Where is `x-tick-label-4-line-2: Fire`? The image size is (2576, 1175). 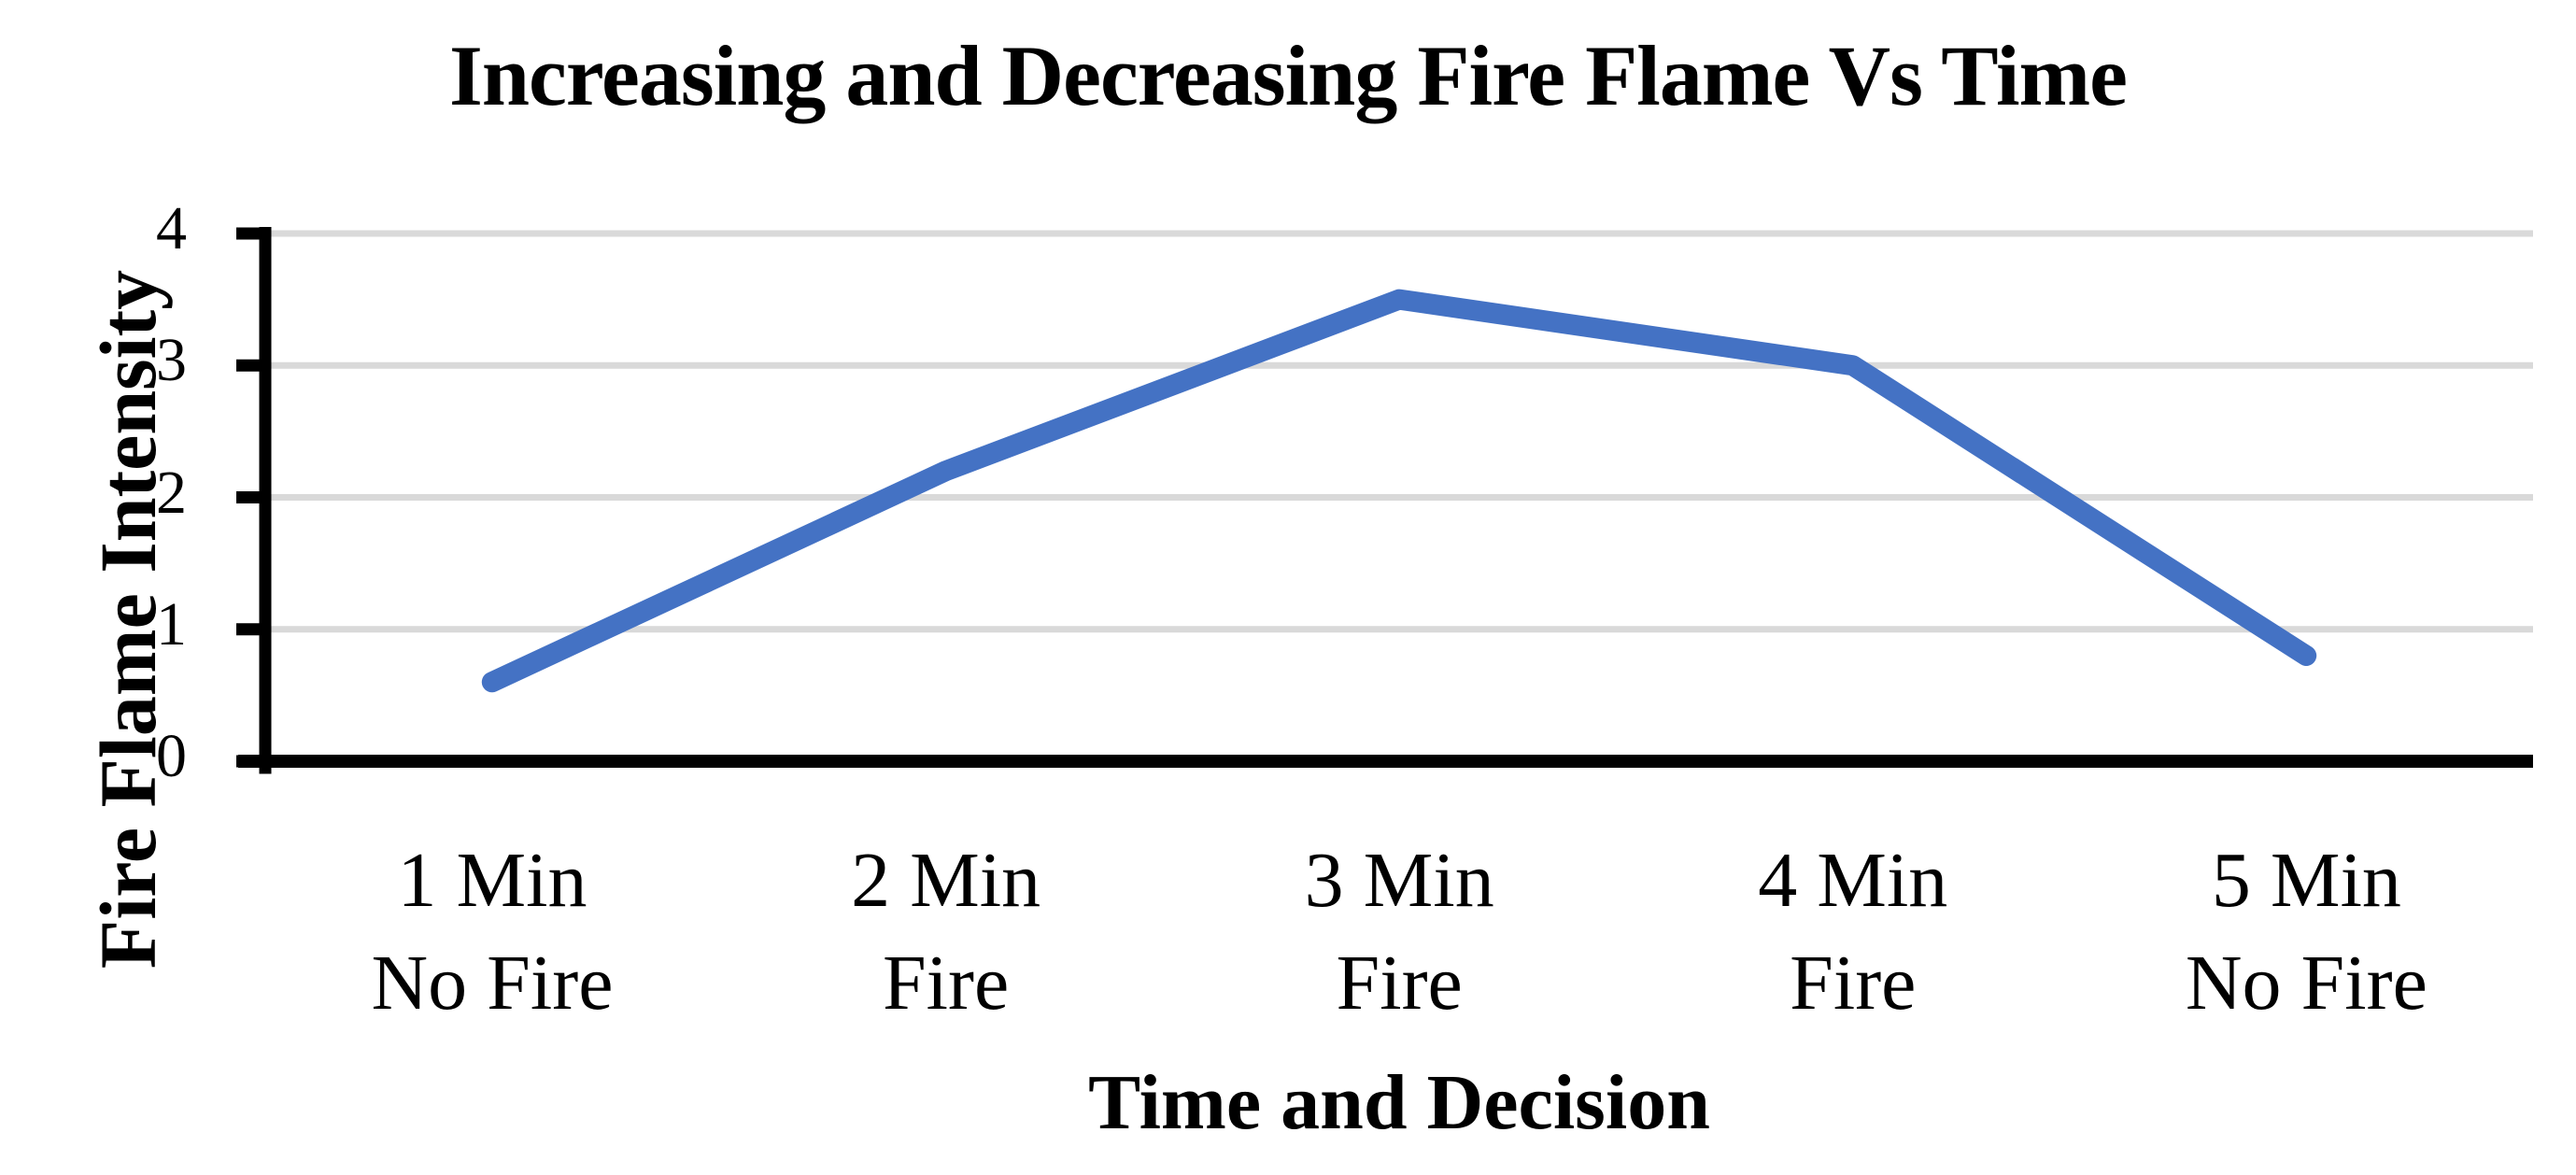
x-tick-label-4-line-2: Fire is located at coordinates (1853, 983).